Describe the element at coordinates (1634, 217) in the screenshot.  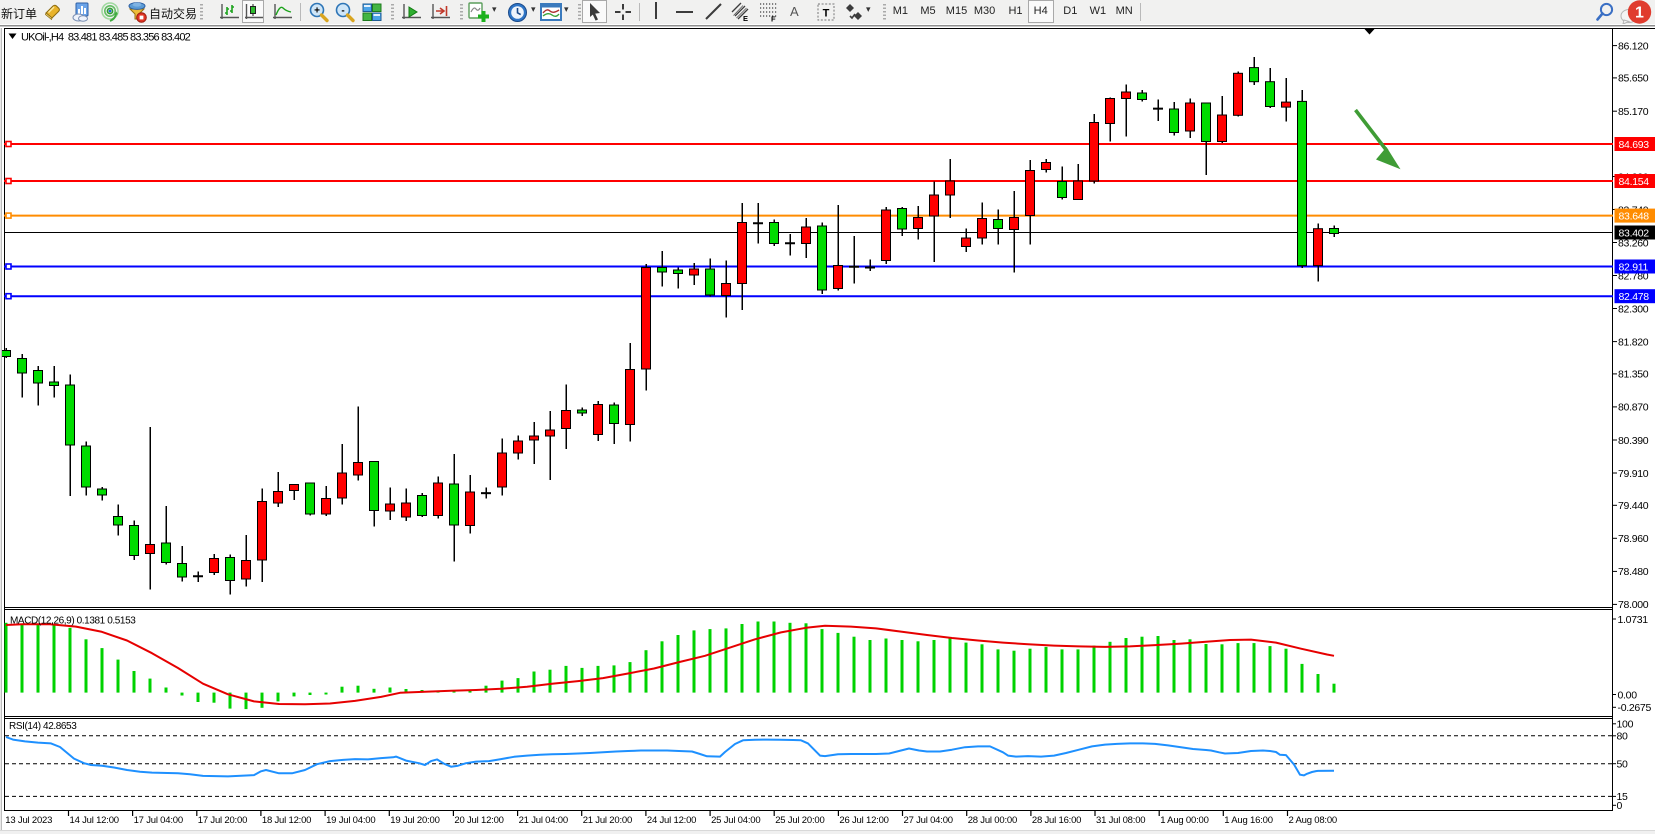
I see `svg-text: 83.648` at that location.